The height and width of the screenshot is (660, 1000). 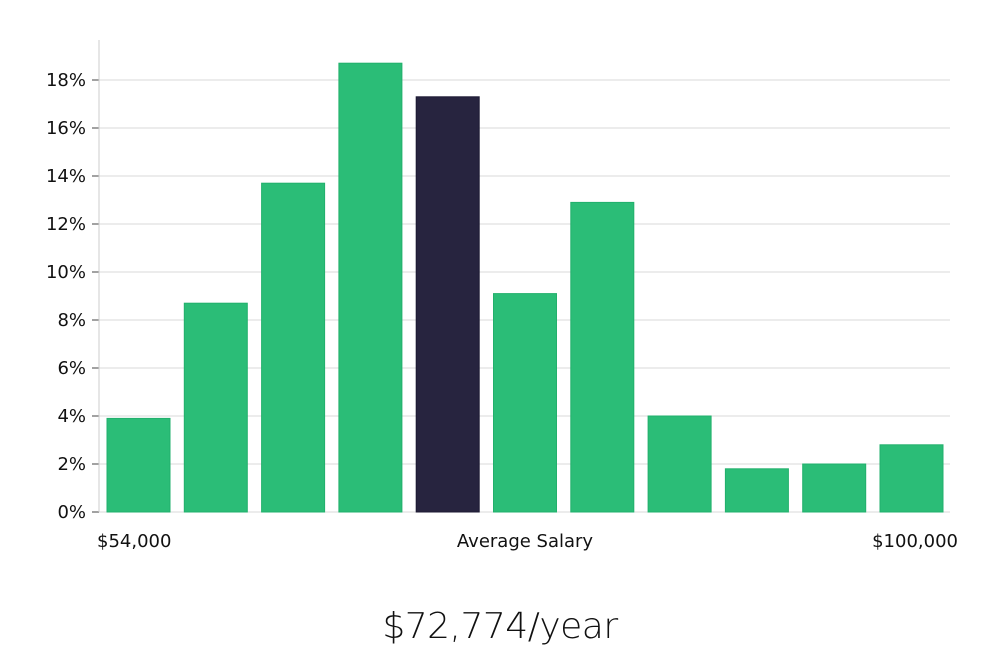 What do you see at coordinates (66, 176) in the screenshot?
I see `y-tick-label: 14%` at bounding box center [66, 176].